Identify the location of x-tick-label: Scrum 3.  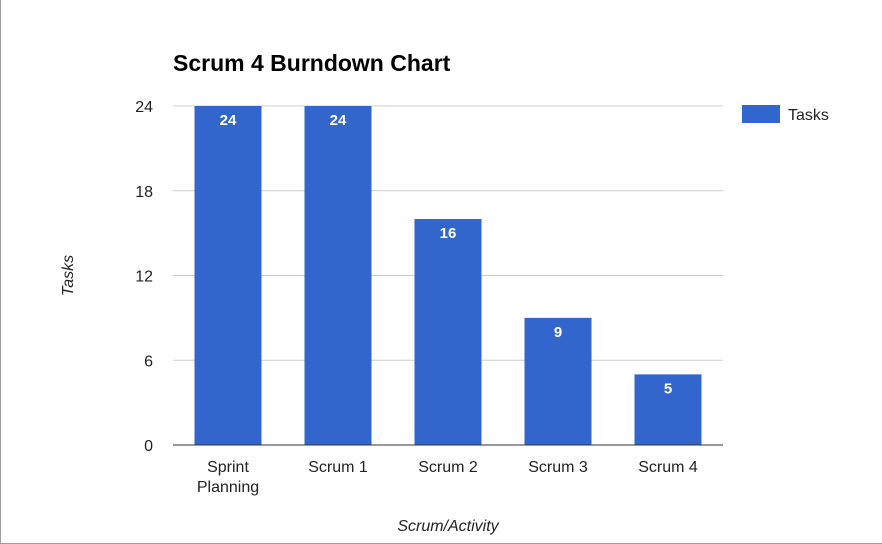
(558, 467).